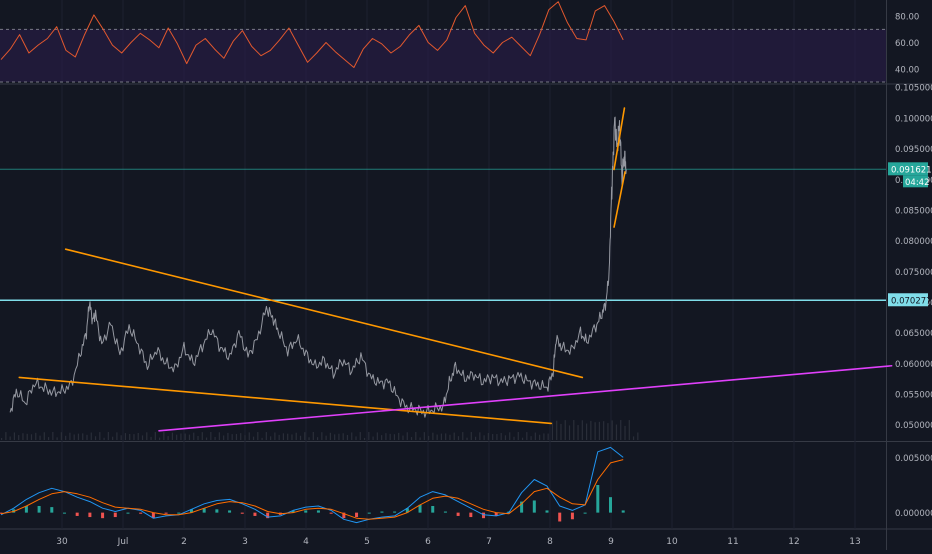 This screenshot has width=932, height=554. I want to click on time-tick-label: 2, so click(184, 542).